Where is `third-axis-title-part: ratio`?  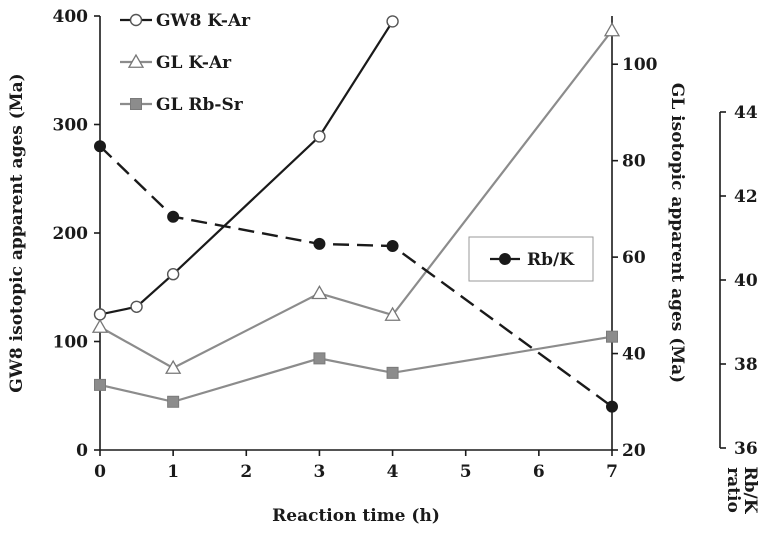
third-axis-title-part: ratio is located at coordinates (733, 490).